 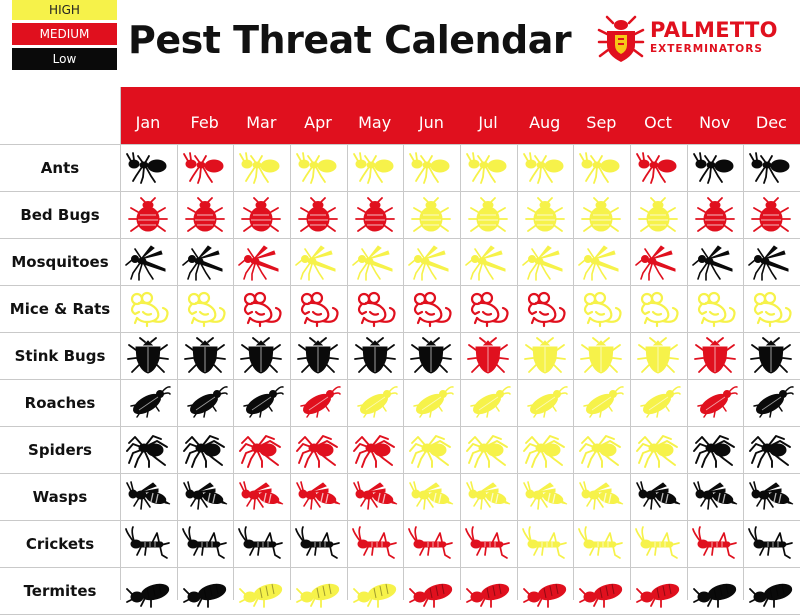 I want to click on legend-medium: MEDIUM, so click(x=64, y=34).